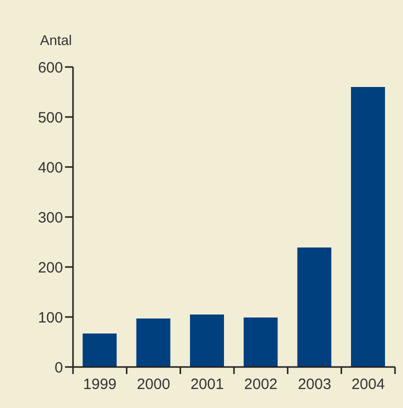  Describe the element at coordinates (50, 117) in the screenshot. I see `y-tick-label: 500` at that location.